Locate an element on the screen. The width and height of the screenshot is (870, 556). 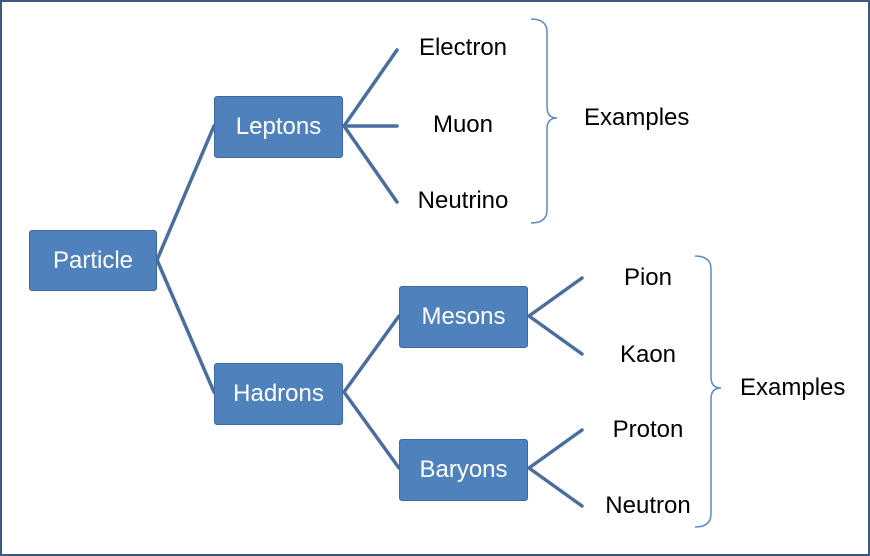
connector-mesons-pion is located at coordinates (555, 297).